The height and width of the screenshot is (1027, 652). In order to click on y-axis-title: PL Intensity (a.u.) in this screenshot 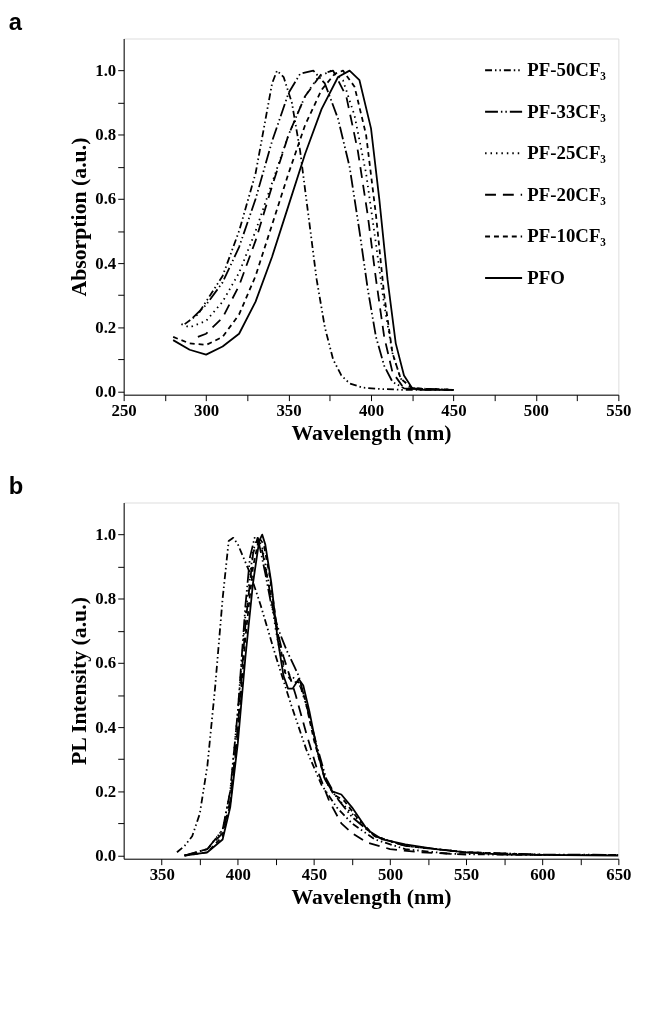, I will do `click(79, 681)`.